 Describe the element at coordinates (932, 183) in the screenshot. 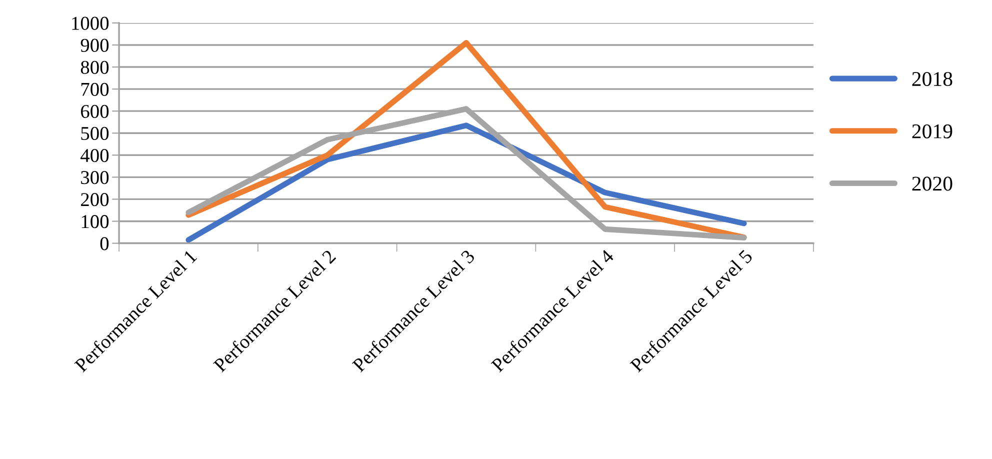

I see `legend-label: 2020` at that location.